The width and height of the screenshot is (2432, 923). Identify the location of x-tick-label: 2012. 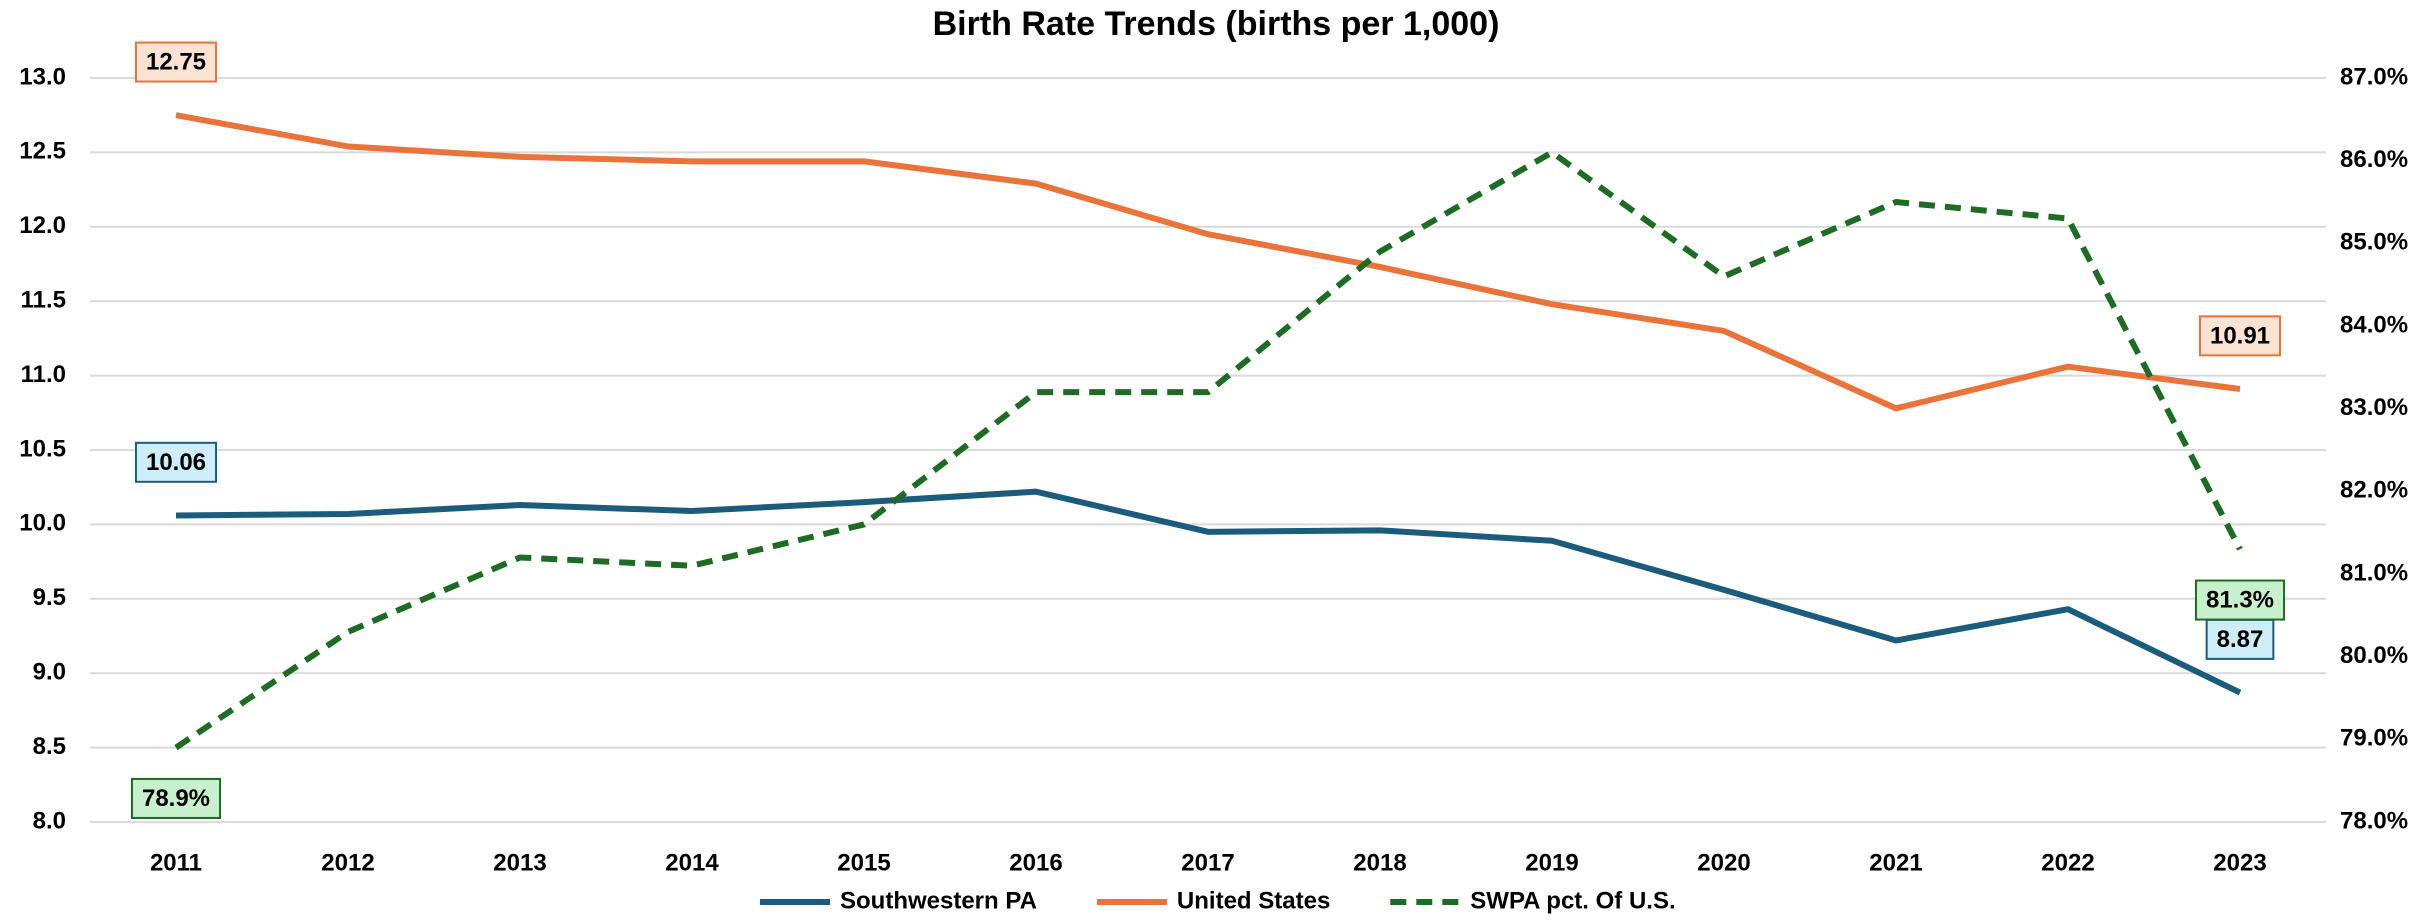
(347, 862).